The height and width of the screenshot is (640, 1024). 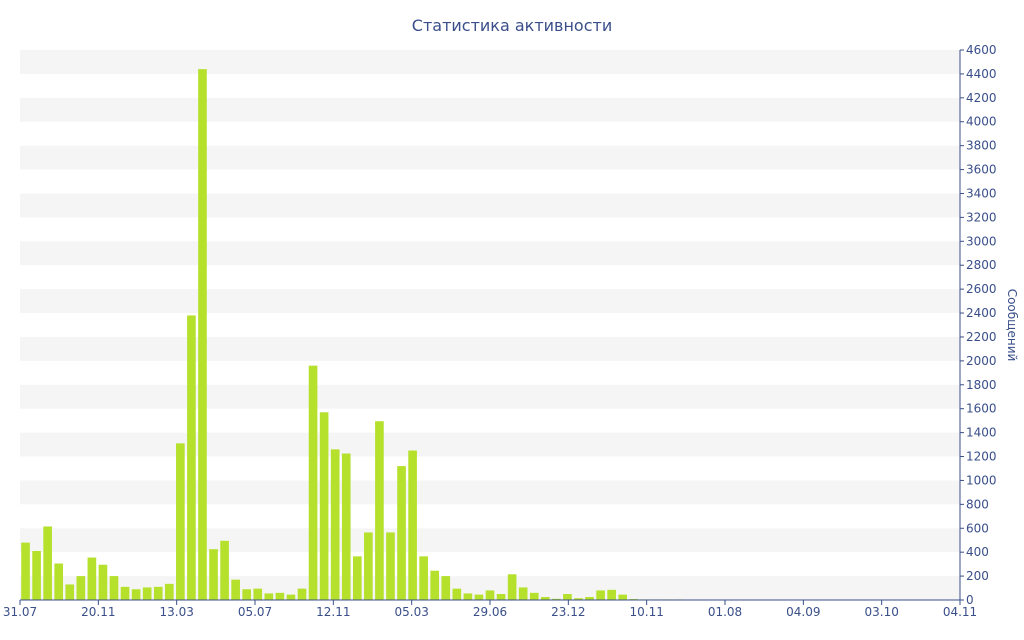 What do you see at coordinates (977, 504) in the screenshot?
I see `y-tick-label: 800` at bounding box center [977, 504].